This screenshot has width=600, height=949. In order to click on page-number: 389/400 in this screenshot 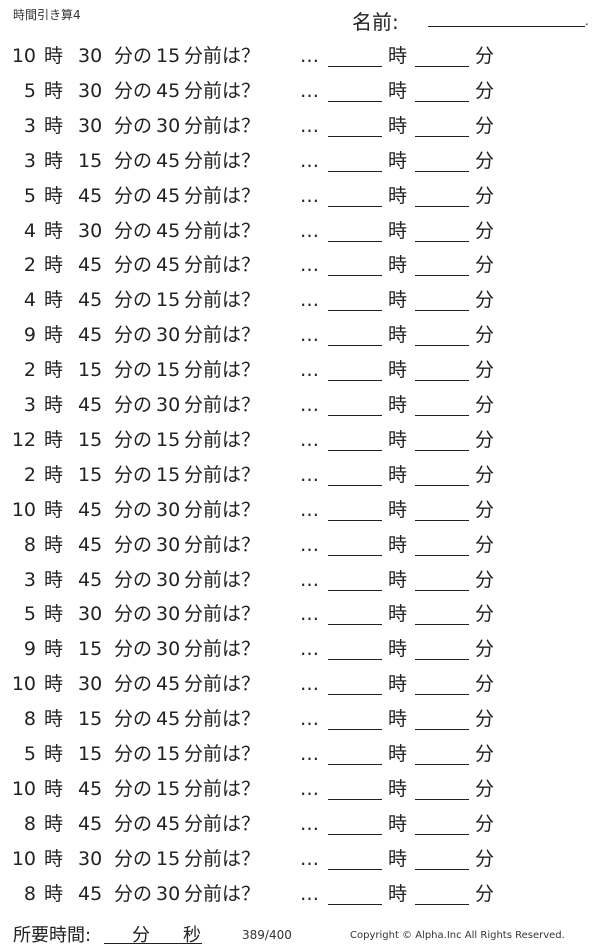, I will do `click(267, 935)`.